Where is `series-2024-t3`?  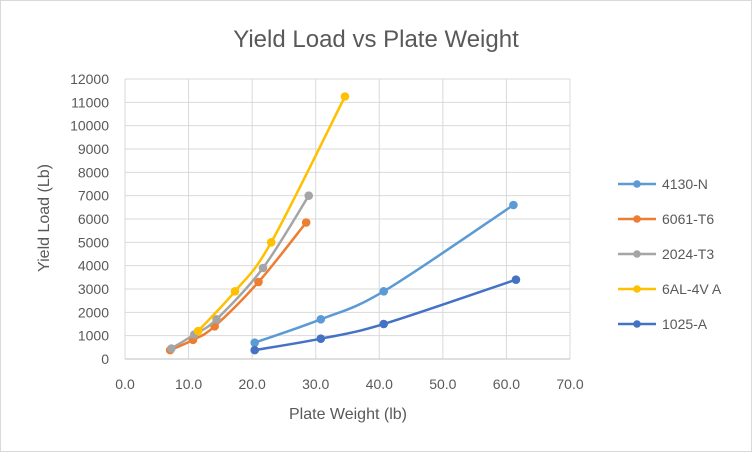 series-2024-t3 is located at coordinates (240, 272).